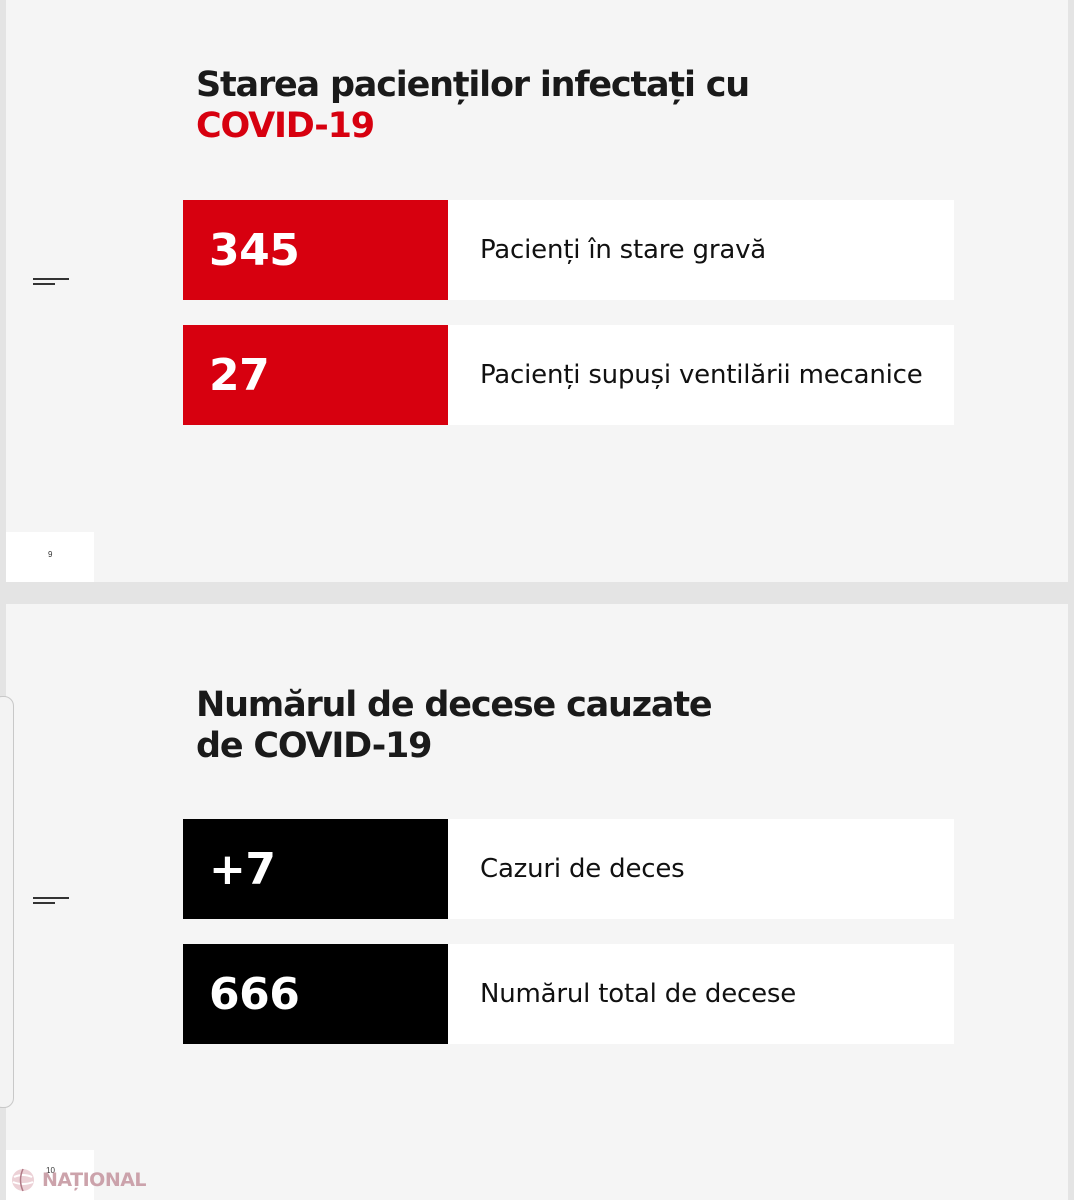 The image size is (1074, 1200). What do you see at coordinates (623, 250) in the screenshot?
I see `stat-label: Pacienți în stare gravă` at bounding box center [623, 250].